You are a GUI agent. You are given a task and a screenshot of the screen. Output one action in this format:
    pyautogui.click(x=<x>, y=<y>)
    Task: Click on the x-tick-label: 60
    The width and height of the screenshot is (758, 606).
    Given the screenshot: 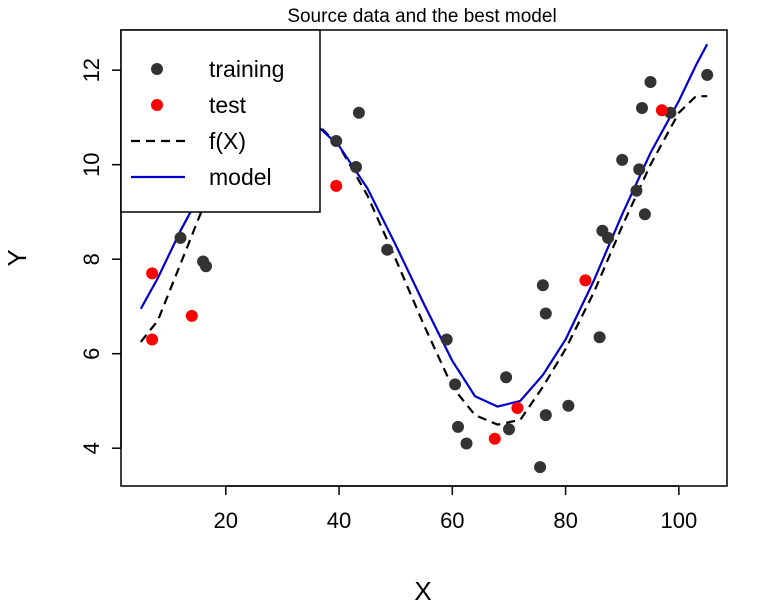 What is the action you would take?
    pyautogui.click(x=452, y=520)
    